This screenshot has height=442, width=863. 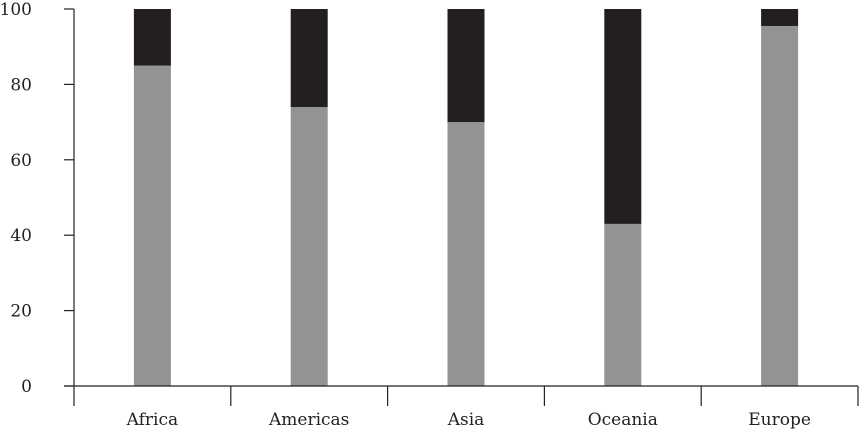 I want to click on y-tick-label-100: 100, so click(x=16, y=10).